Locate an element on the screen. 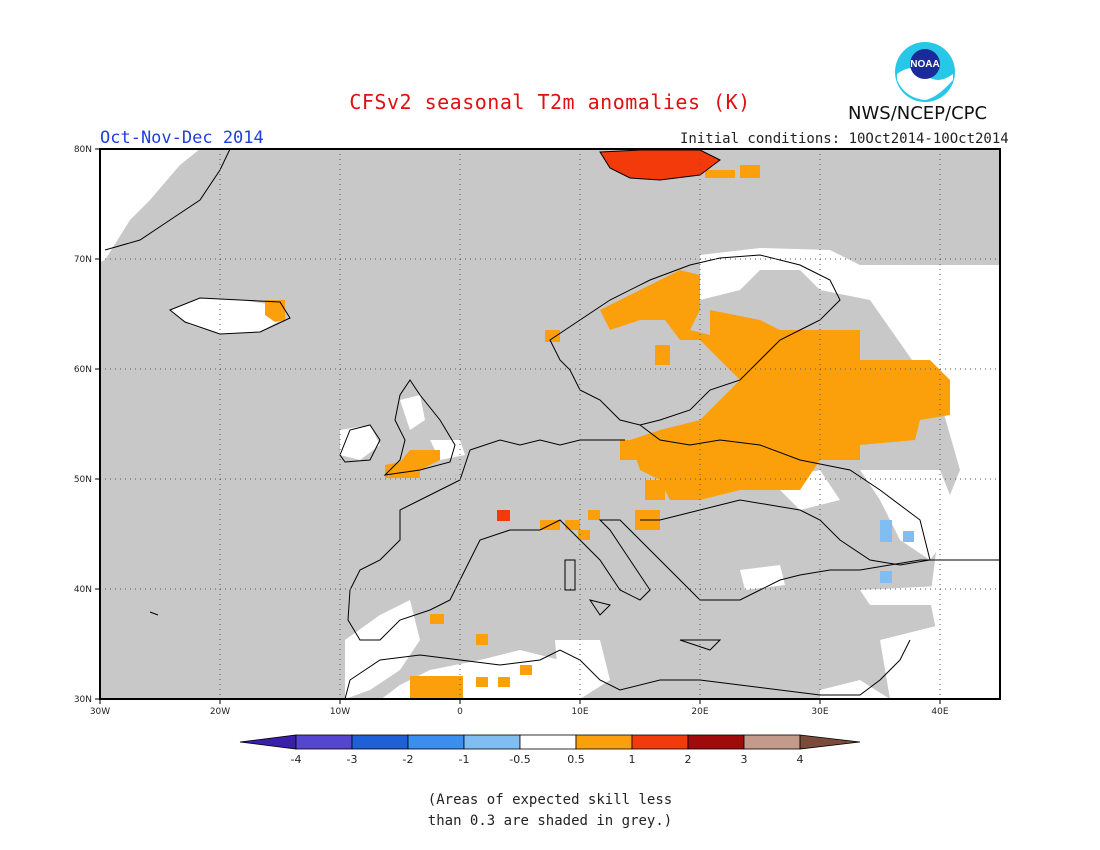  lat-label-30n: 30N is located at coordinates (83, 700).